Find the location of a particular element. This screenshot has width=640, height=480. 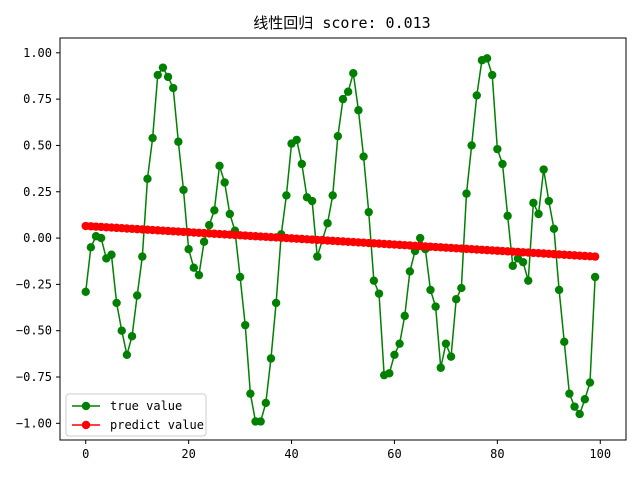

y-tick-label: −0.75 is located at coordinates (34, 377).